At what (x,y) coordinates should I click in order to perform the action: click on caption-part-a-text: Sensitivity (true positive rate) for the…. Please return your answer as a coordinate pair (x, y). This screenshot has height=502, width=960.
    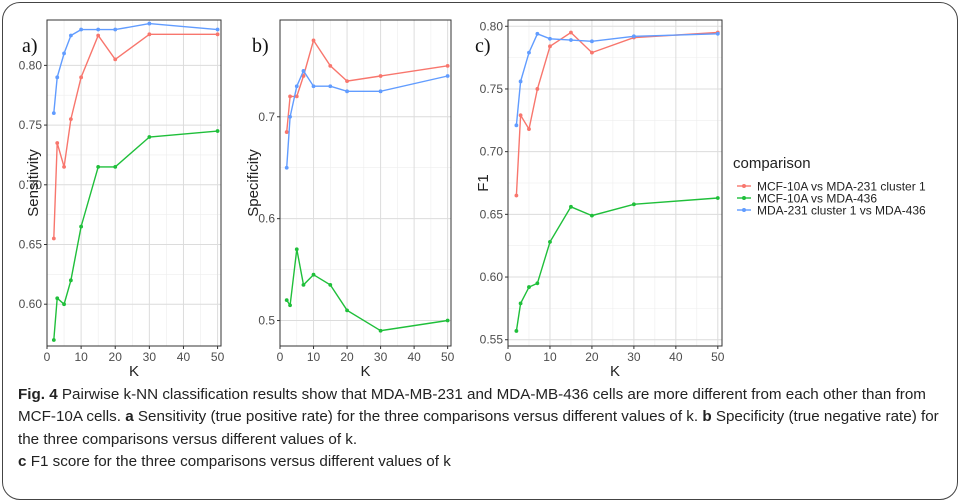
    Looking at the image, I should click on (418, 416).